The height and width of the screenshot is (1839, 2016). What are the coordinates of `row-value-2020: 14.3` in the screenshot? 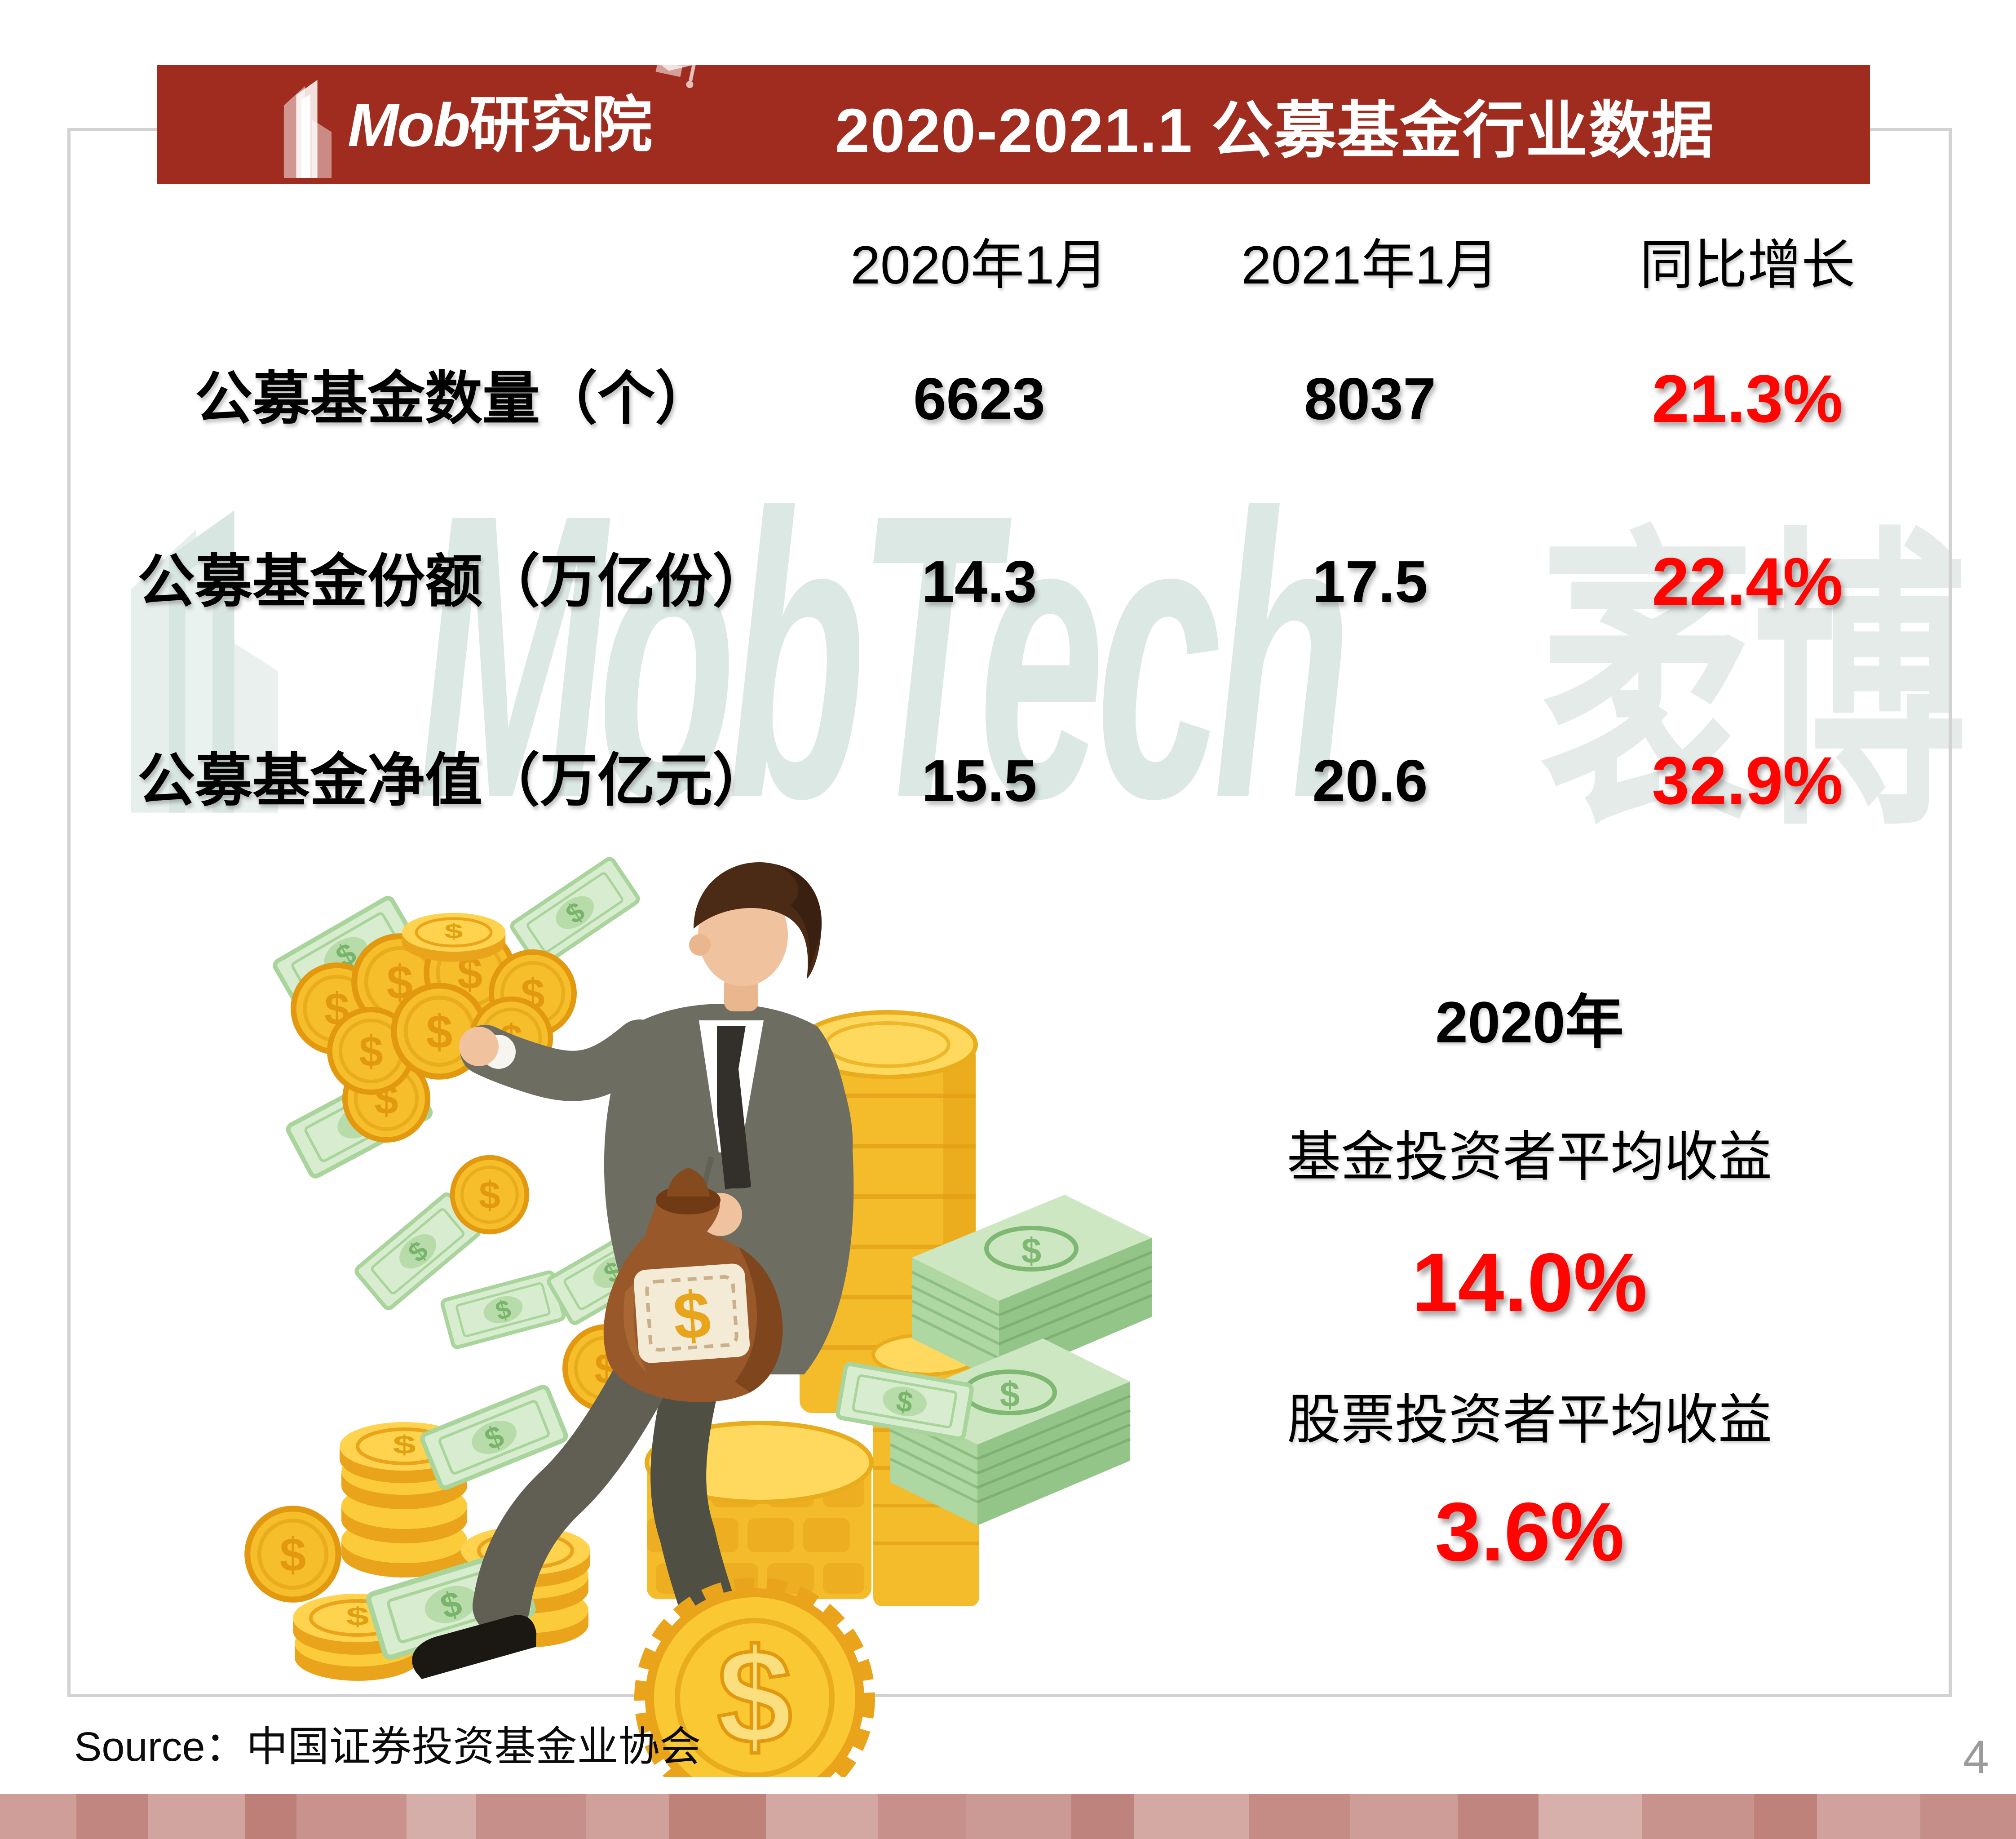 It's located at (979, 582).